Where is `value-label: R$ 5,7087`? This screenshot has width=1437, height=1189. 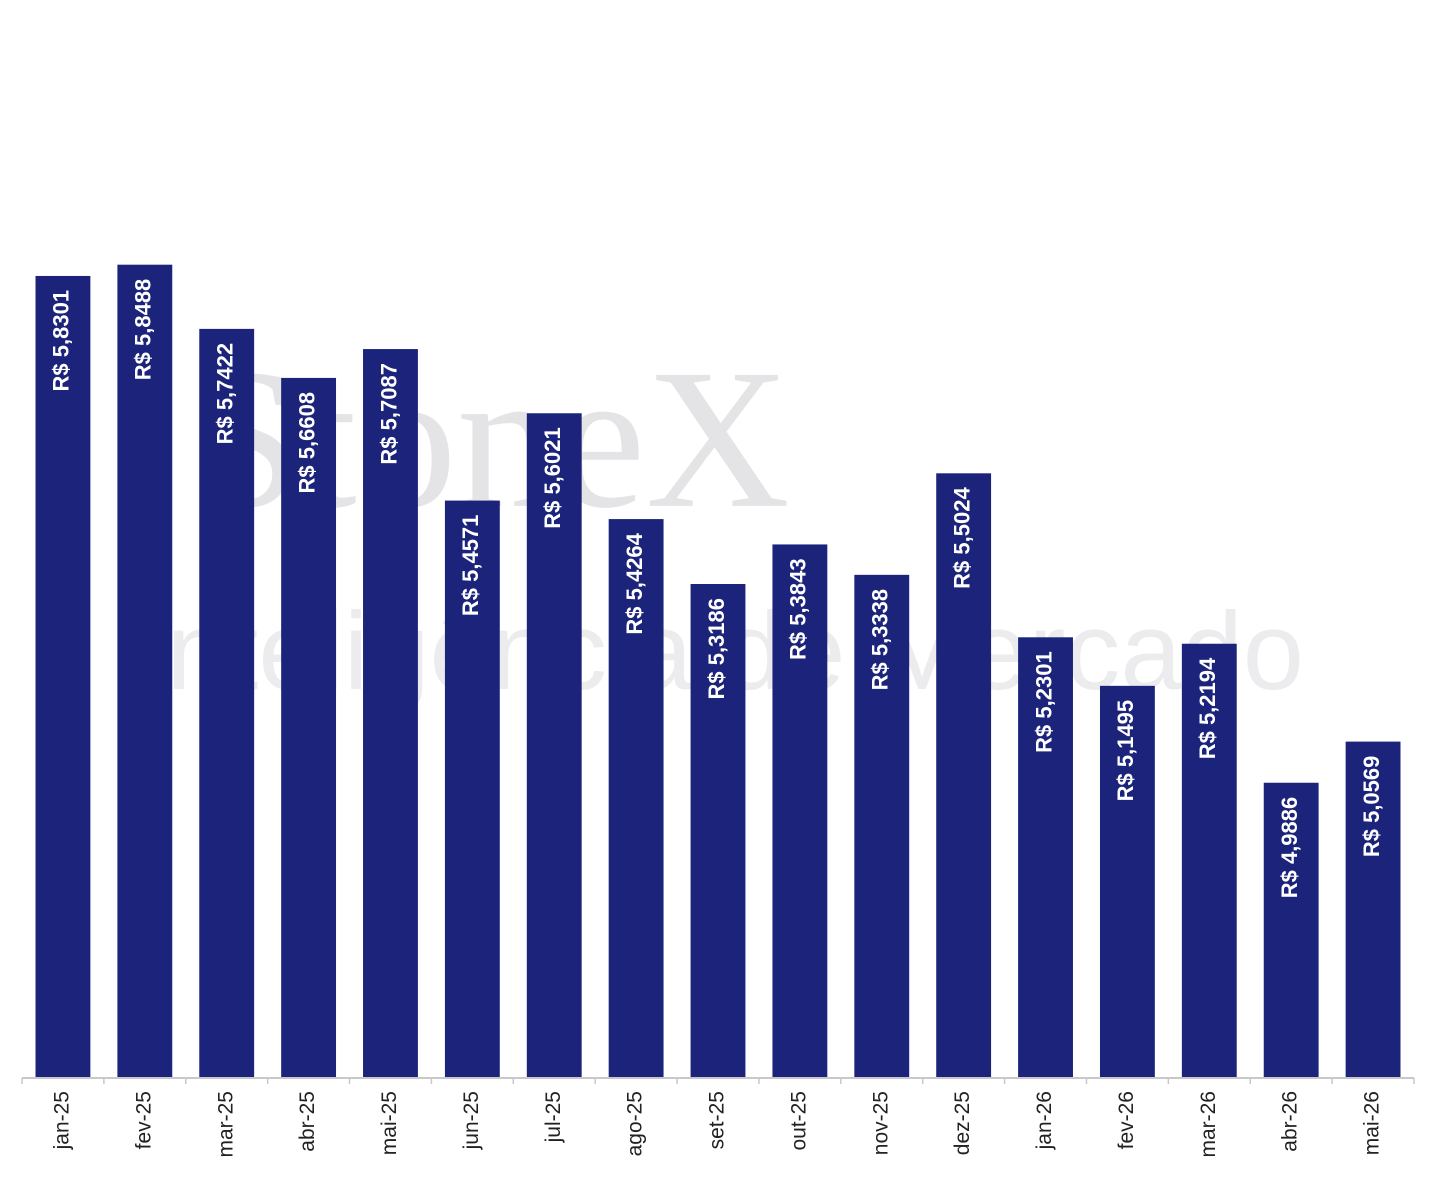
value-label: R$ 5,7087 is located at coordinates (388, 414).